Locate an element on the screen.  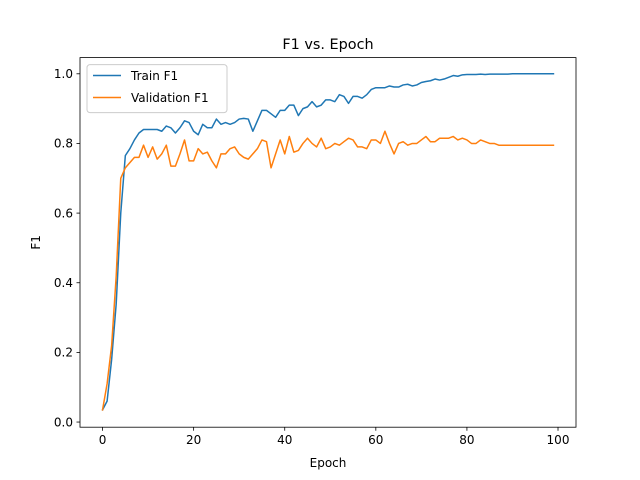
x-tick-label: 40 is located at coordinates (284, 440).